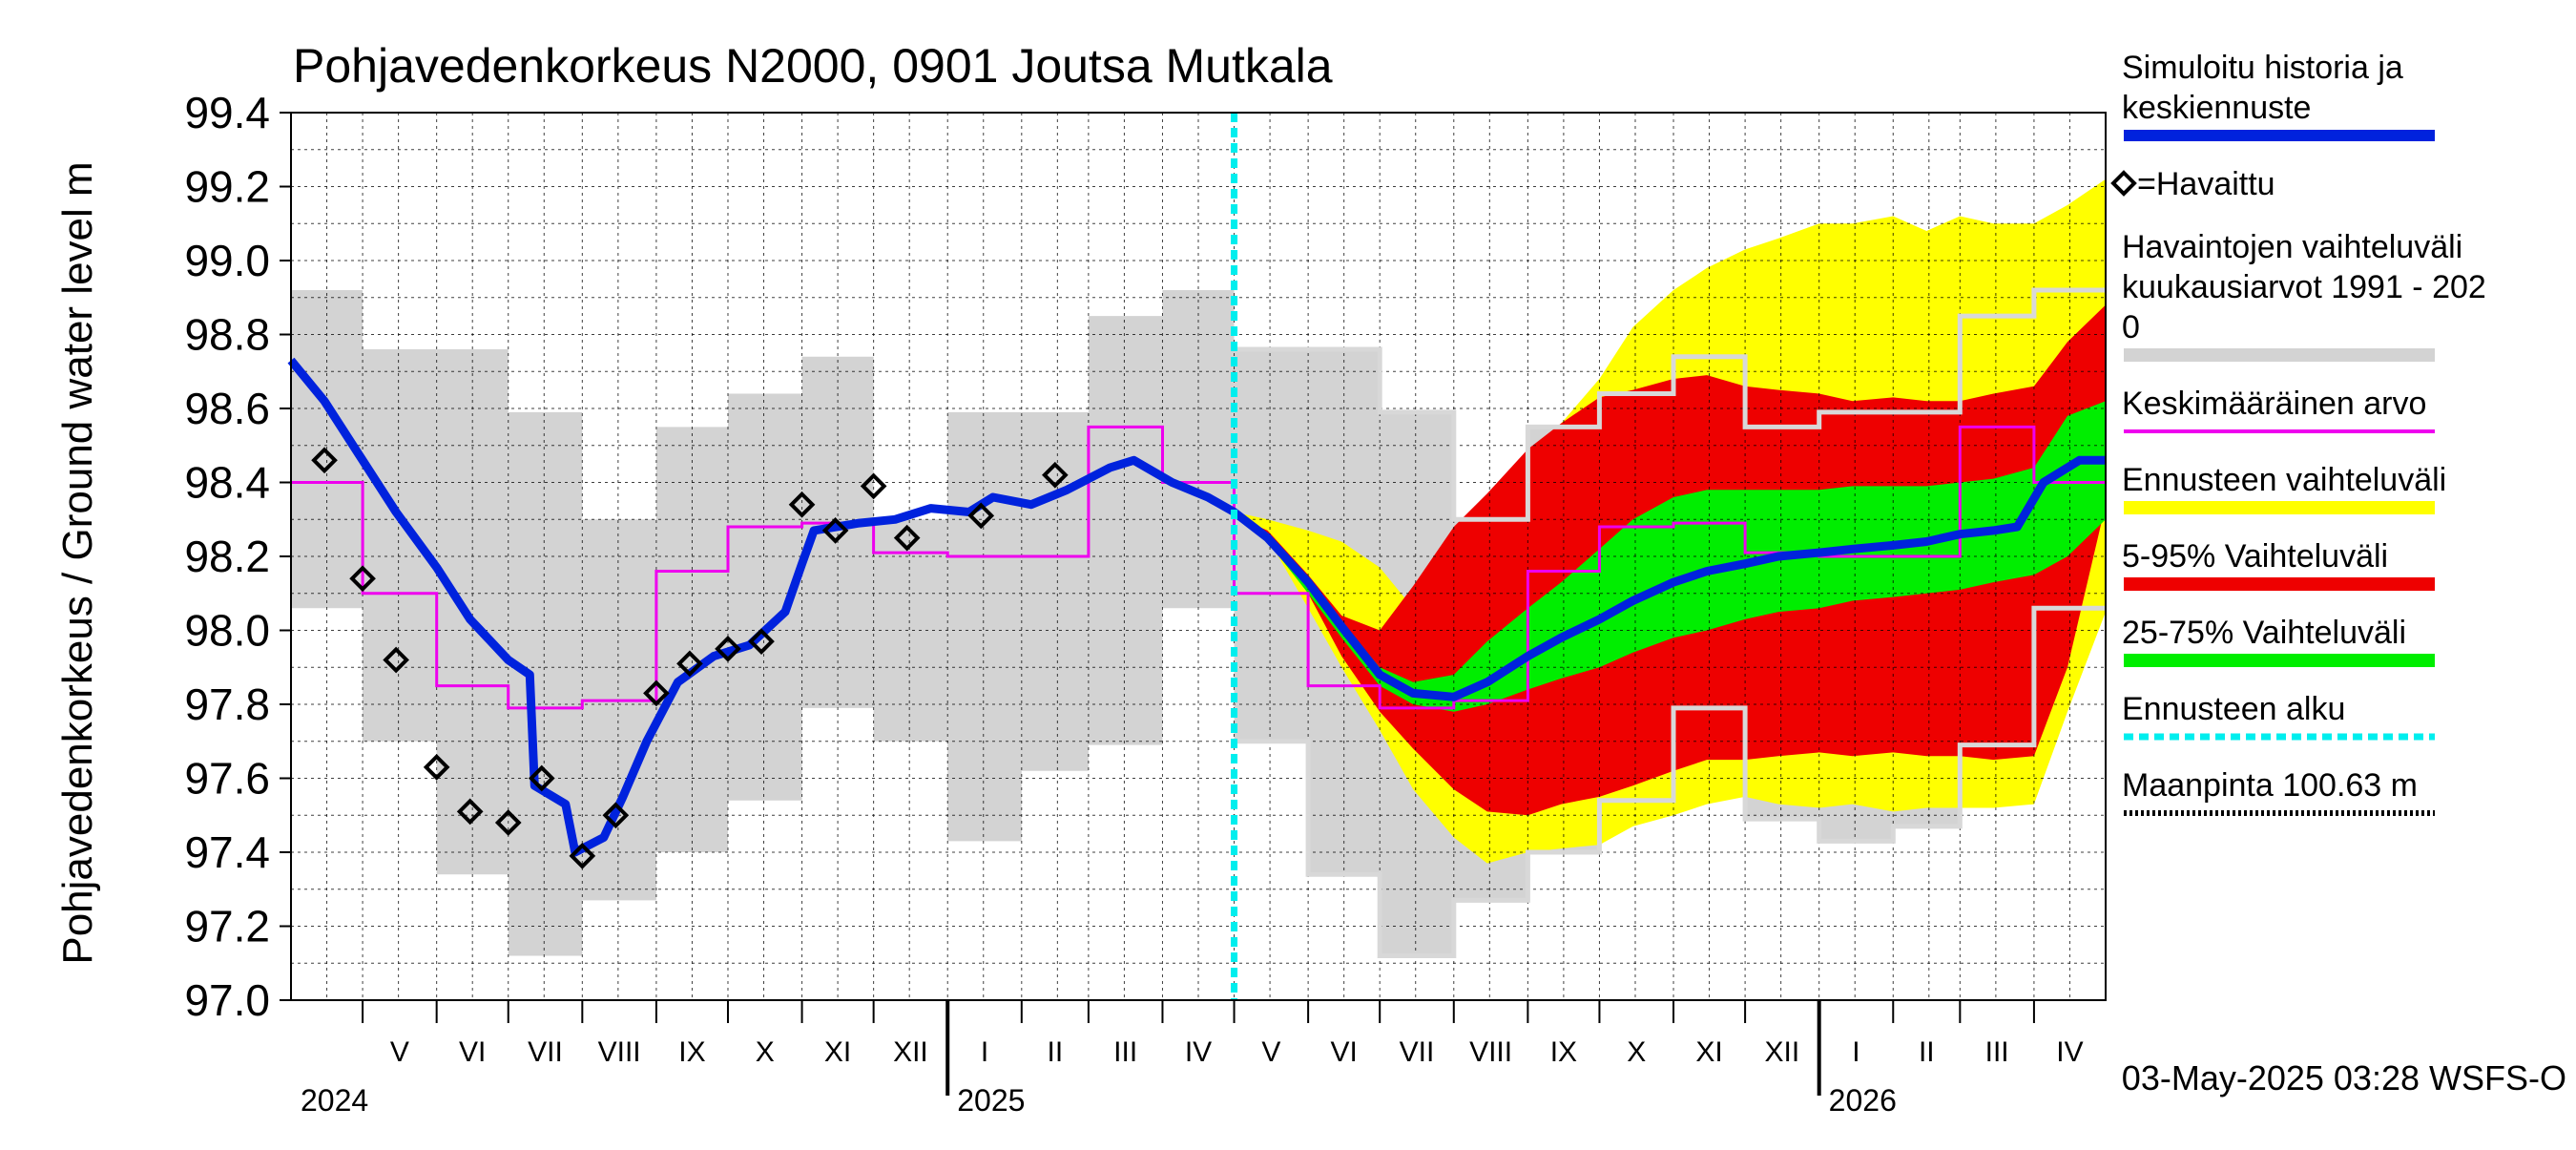  I want to click on x-month-label-22: III, so click(1997, 1052).